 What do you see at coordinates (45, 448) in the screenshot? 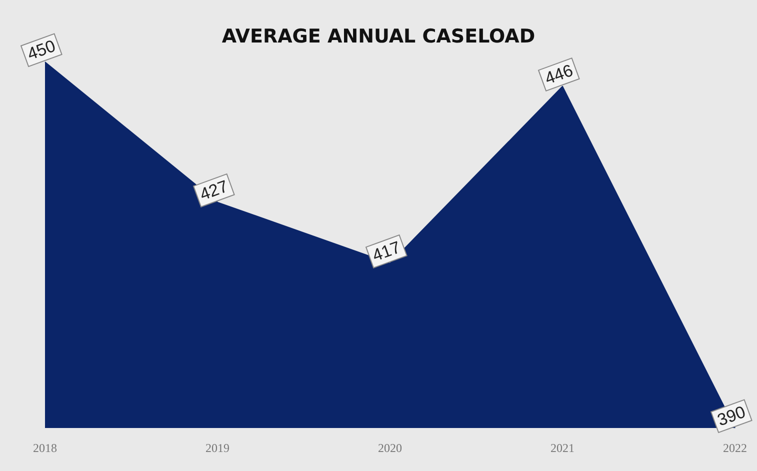
I see `x-tick-label: 2018` at bounding box center [45, 448].